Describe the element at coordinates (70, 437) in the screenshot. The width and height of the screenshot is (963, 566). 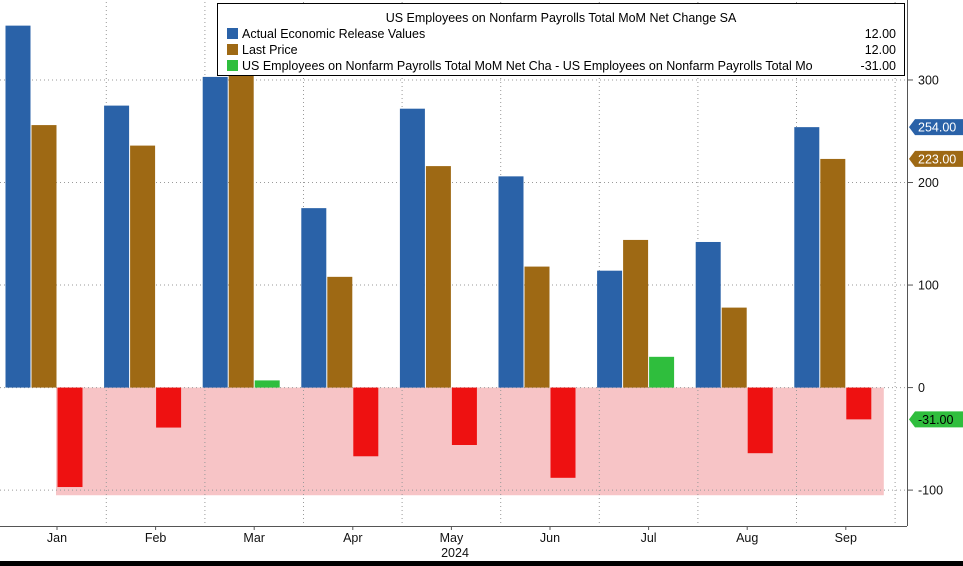
I see `bar-series-3-jan` at that location.